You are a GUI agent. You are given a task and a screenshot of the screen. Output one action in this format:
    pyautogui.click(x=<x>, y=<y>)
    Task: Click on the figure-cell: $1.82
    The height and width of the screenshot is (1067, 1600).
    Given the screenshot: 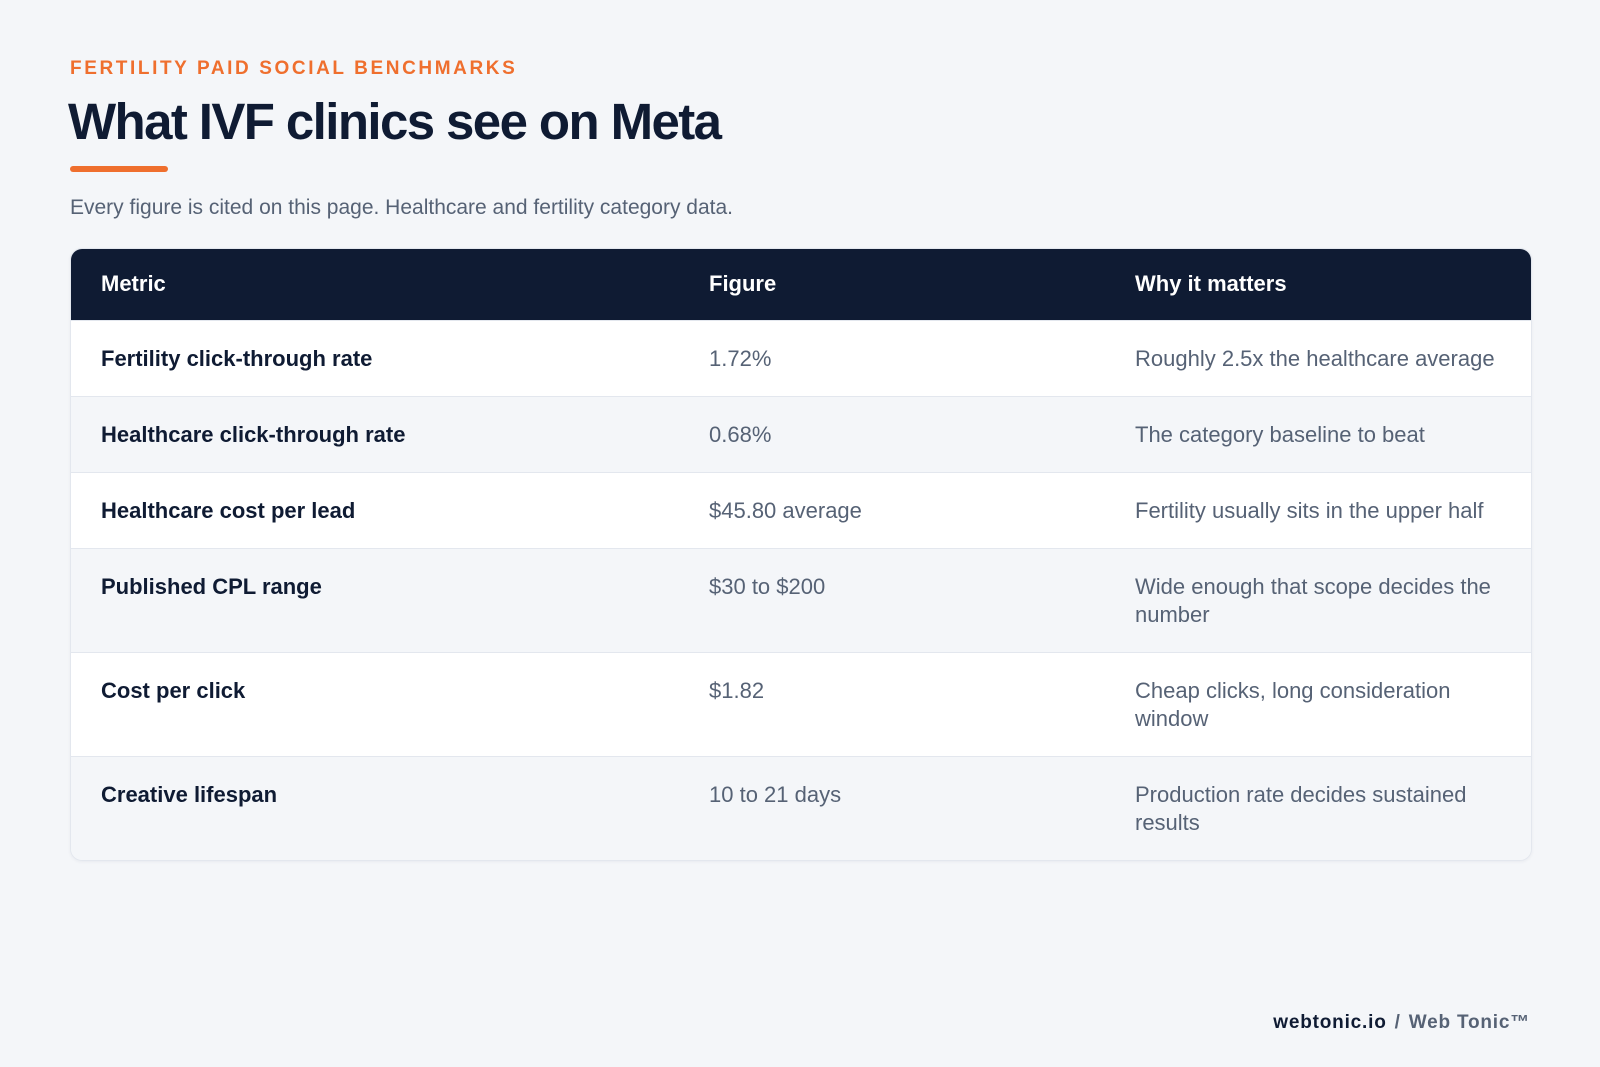 What is the action you would take?
    pyautogui.click(x=892, y=703)
    